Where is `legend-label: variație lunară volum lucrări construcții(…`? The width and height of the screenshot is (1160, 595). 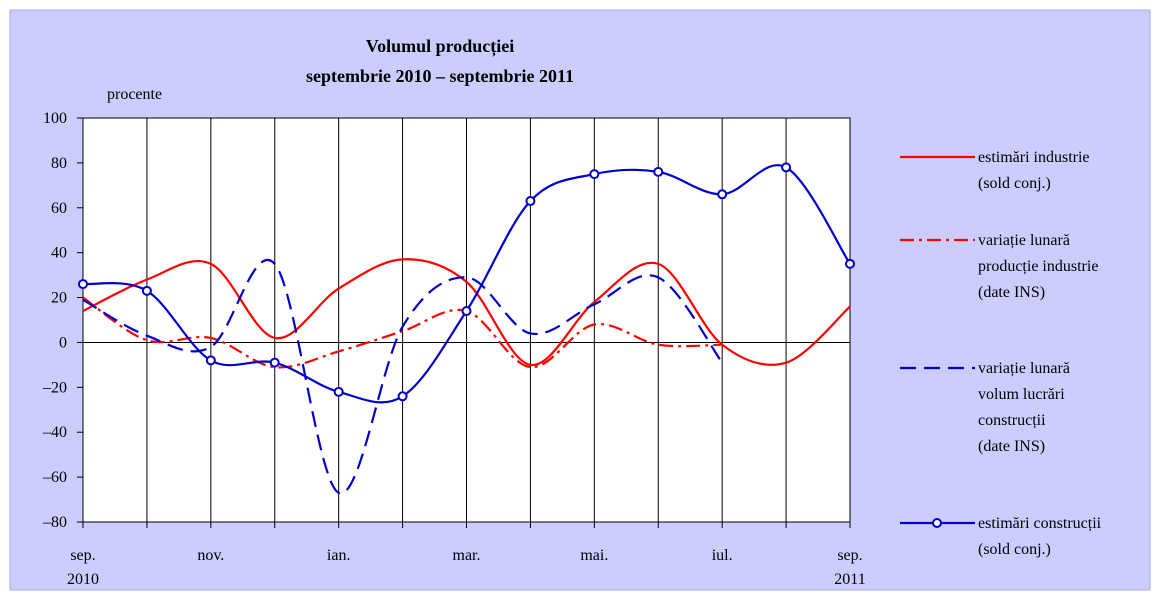 legend-label: variație lunară volum lucrări construcții(… is located at coordinates (1024, 407).